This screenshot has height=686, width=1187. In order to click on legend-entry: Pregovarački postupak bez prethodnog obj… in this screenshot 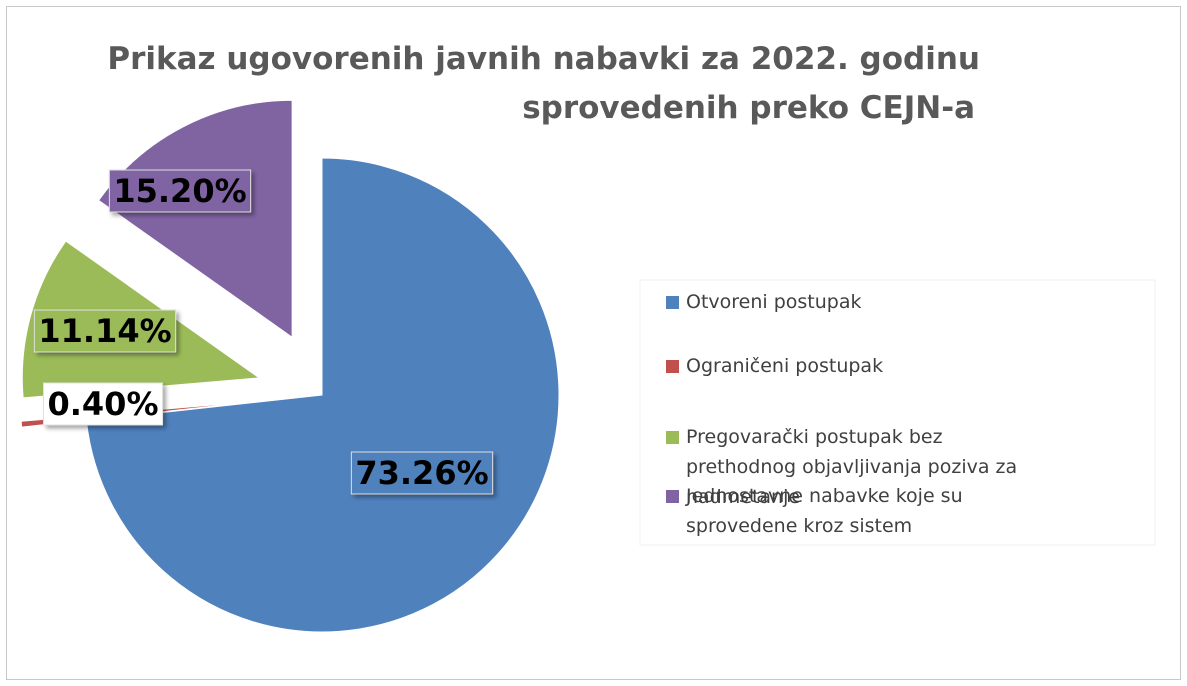, I will do `click(856, 467)`.